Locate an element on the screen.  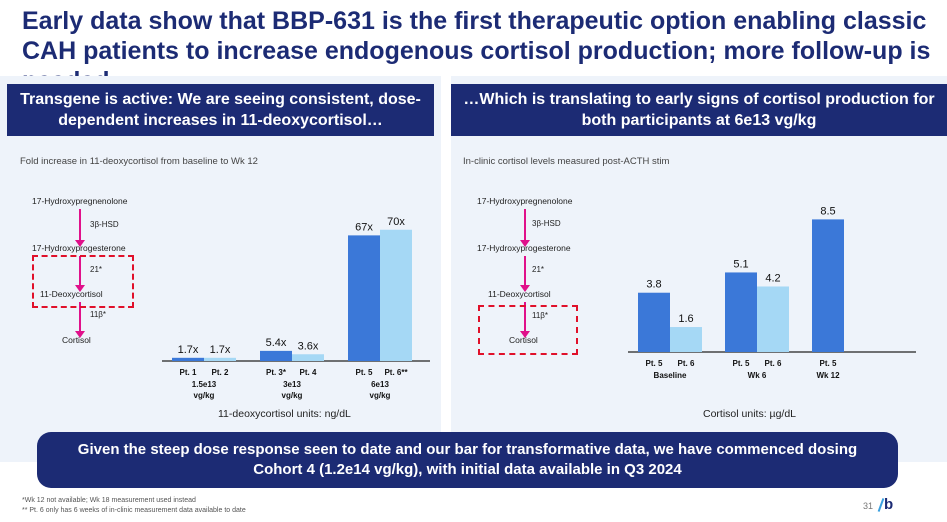
group-label: Baseline is located at coordinates (670, 375).